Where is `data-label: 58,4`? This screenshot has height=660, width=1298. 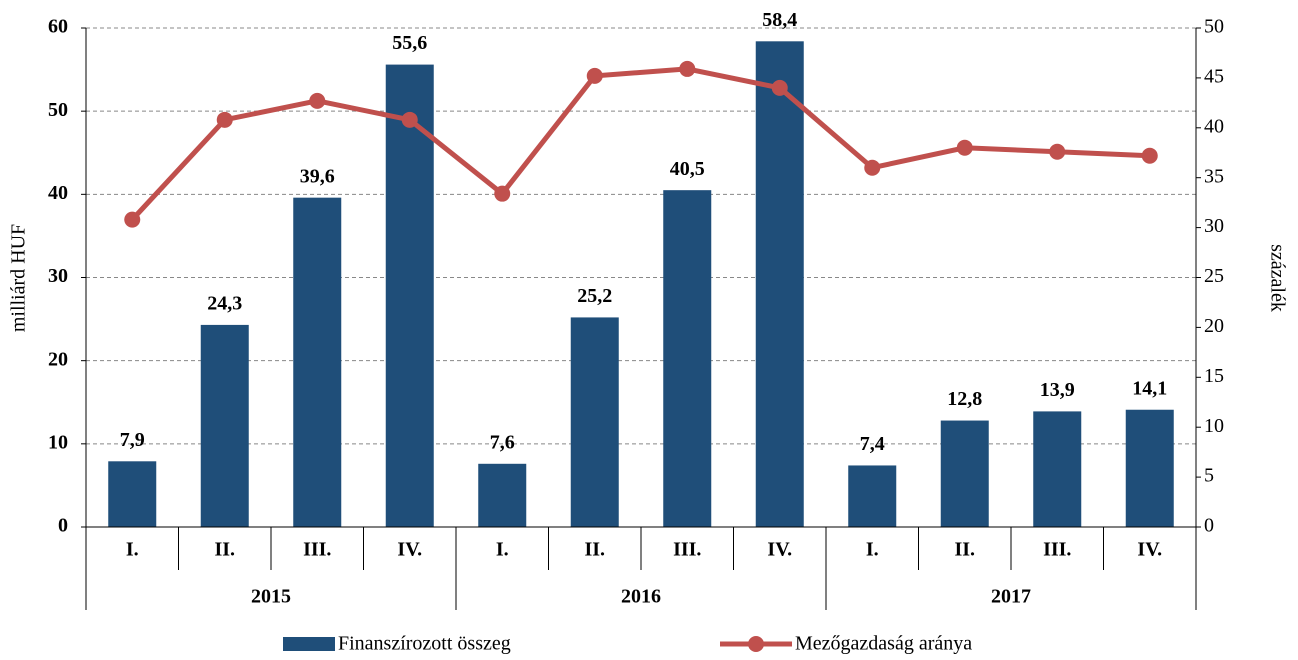
data-label: 58,4 is located at coordinates (779, 20).